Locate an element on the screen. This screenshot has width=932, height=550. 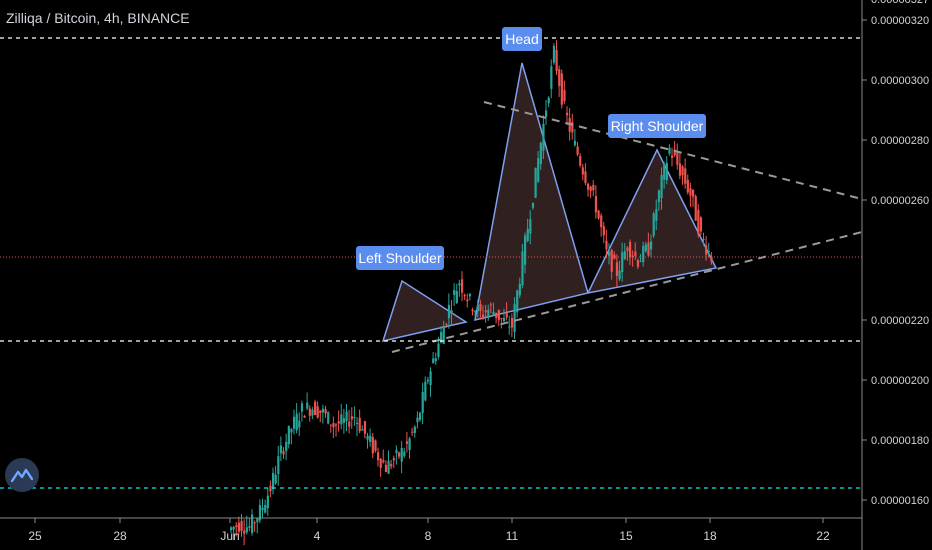
x-tick-label: 11 is located at coordinates (512, 536).